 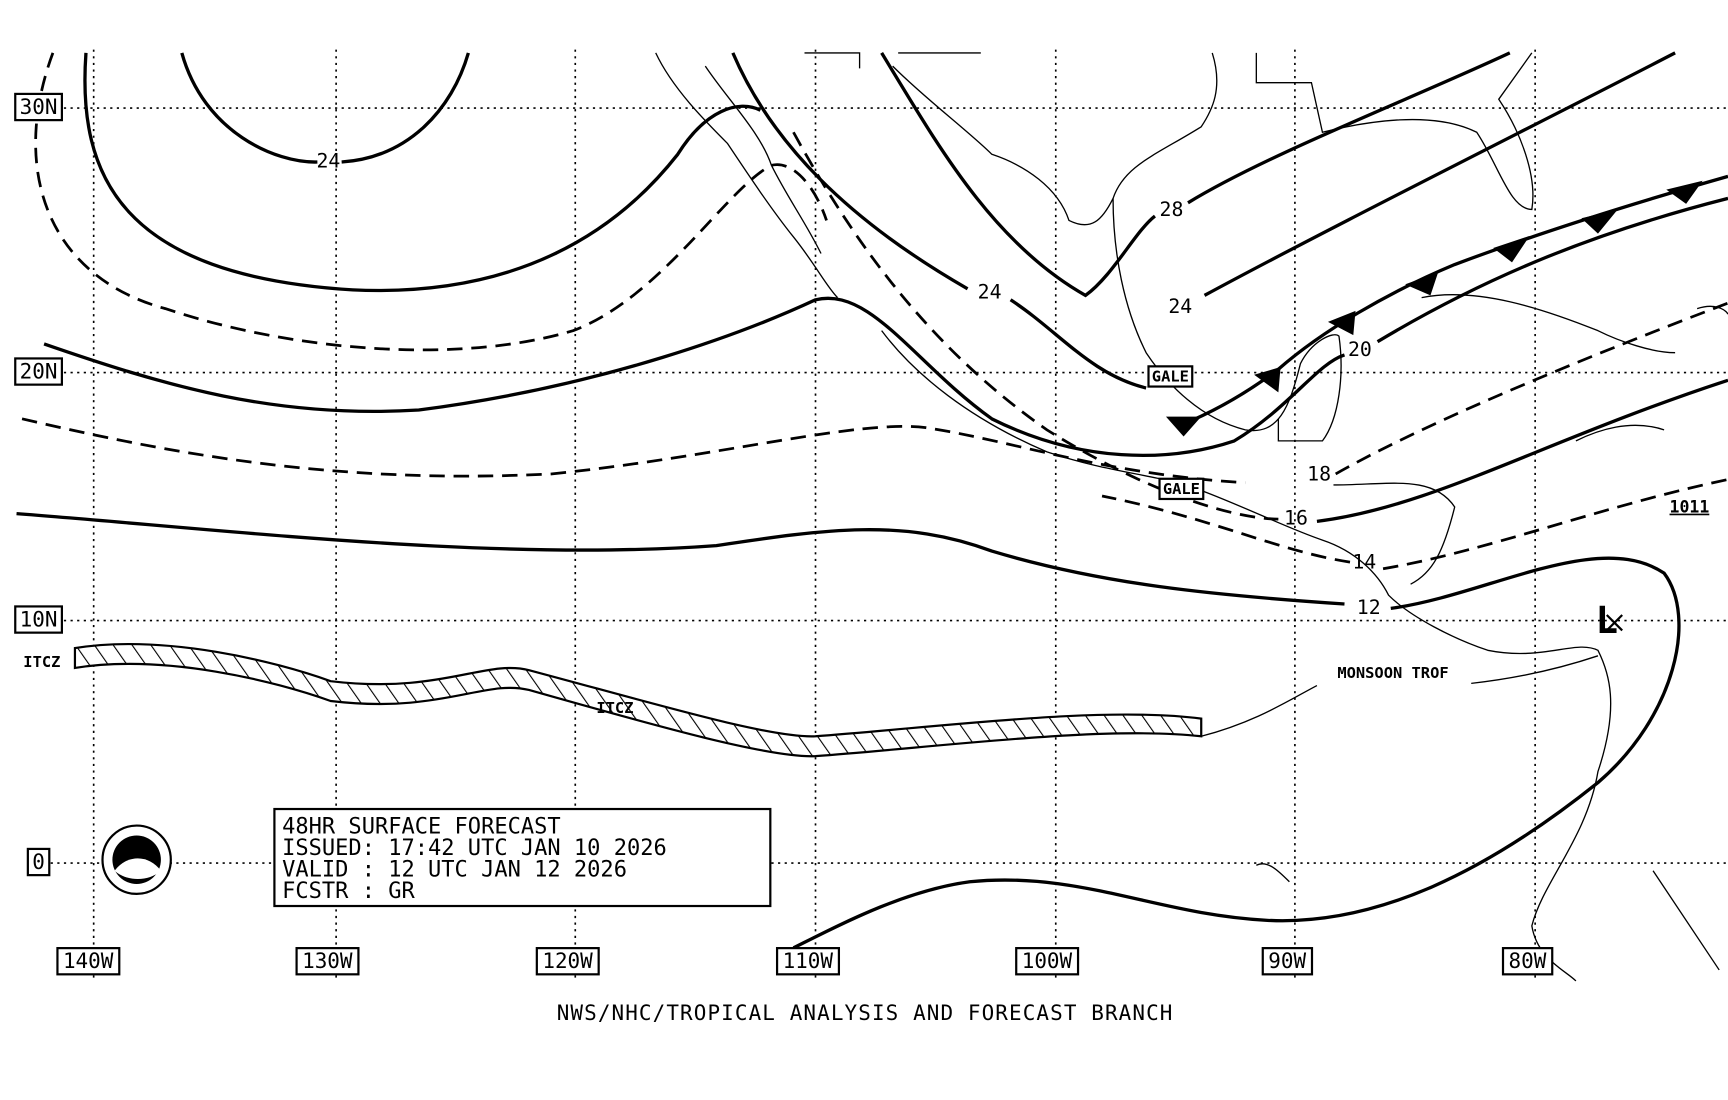 I want to click on forecast-line: FCSTR : GR, so click(x=348, y=891).